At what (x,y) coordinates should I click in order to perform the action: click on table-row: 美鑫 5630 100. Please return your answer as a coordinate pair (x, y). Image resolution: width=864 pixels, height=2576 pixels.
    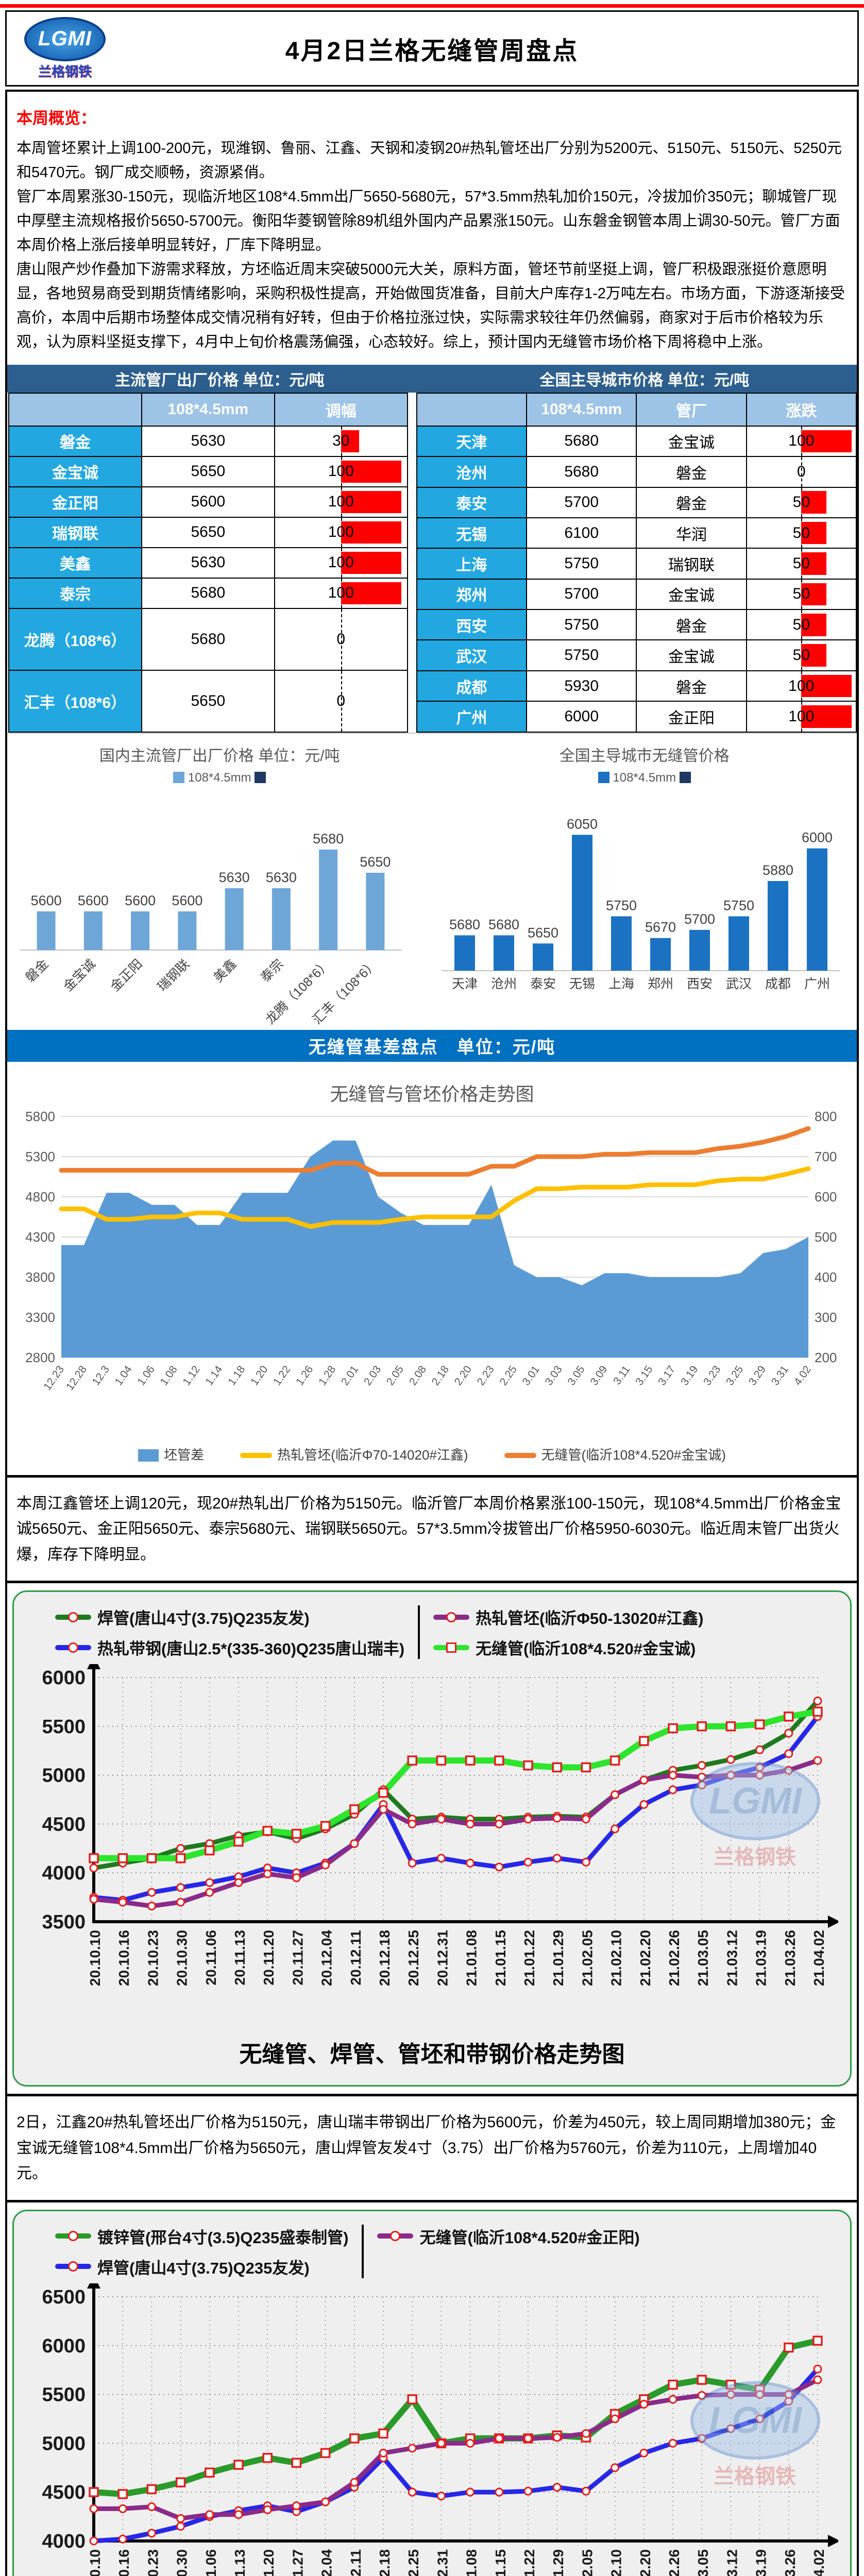
    Looking at the image, I should click on (208, 563).